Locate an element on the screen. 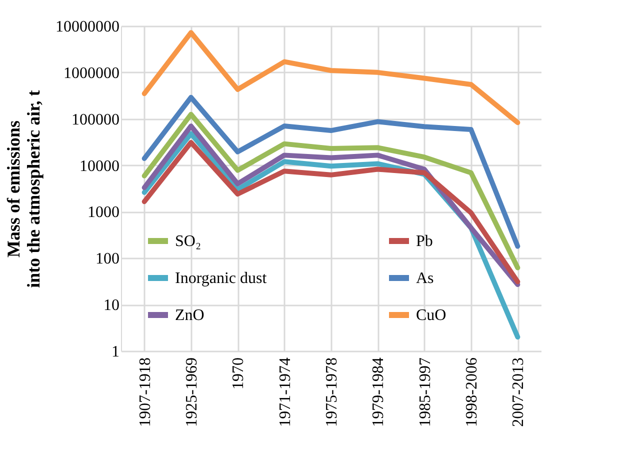 This screenshot has height=451, width=619. y-tick-label: 1 is located at coordinates (116, 352).